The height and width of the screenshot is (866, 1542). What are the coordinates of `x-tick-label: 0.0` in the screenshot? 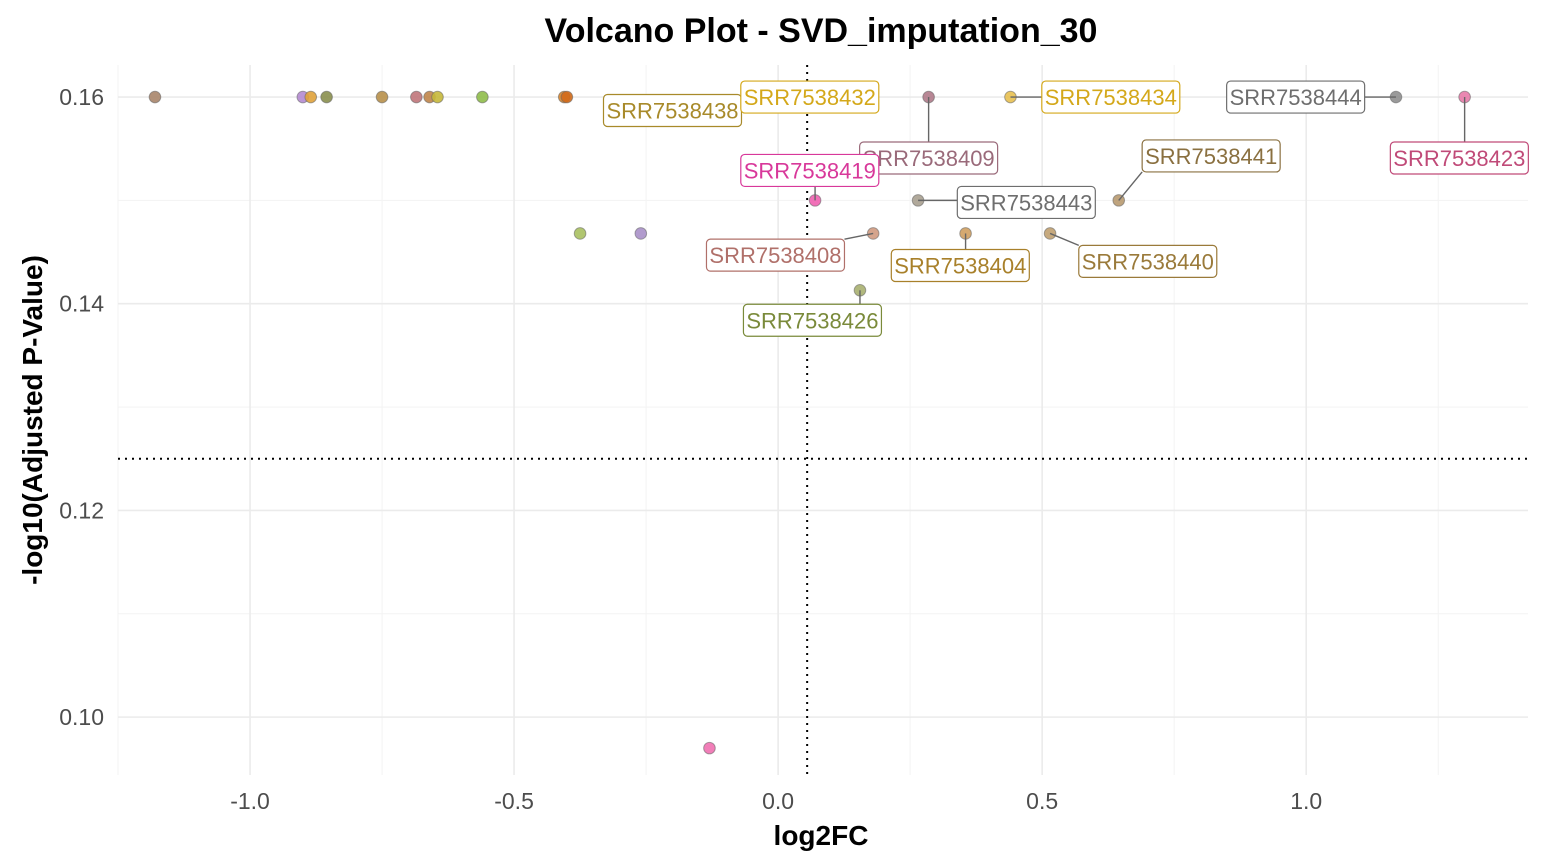 It's located at (778, 801).